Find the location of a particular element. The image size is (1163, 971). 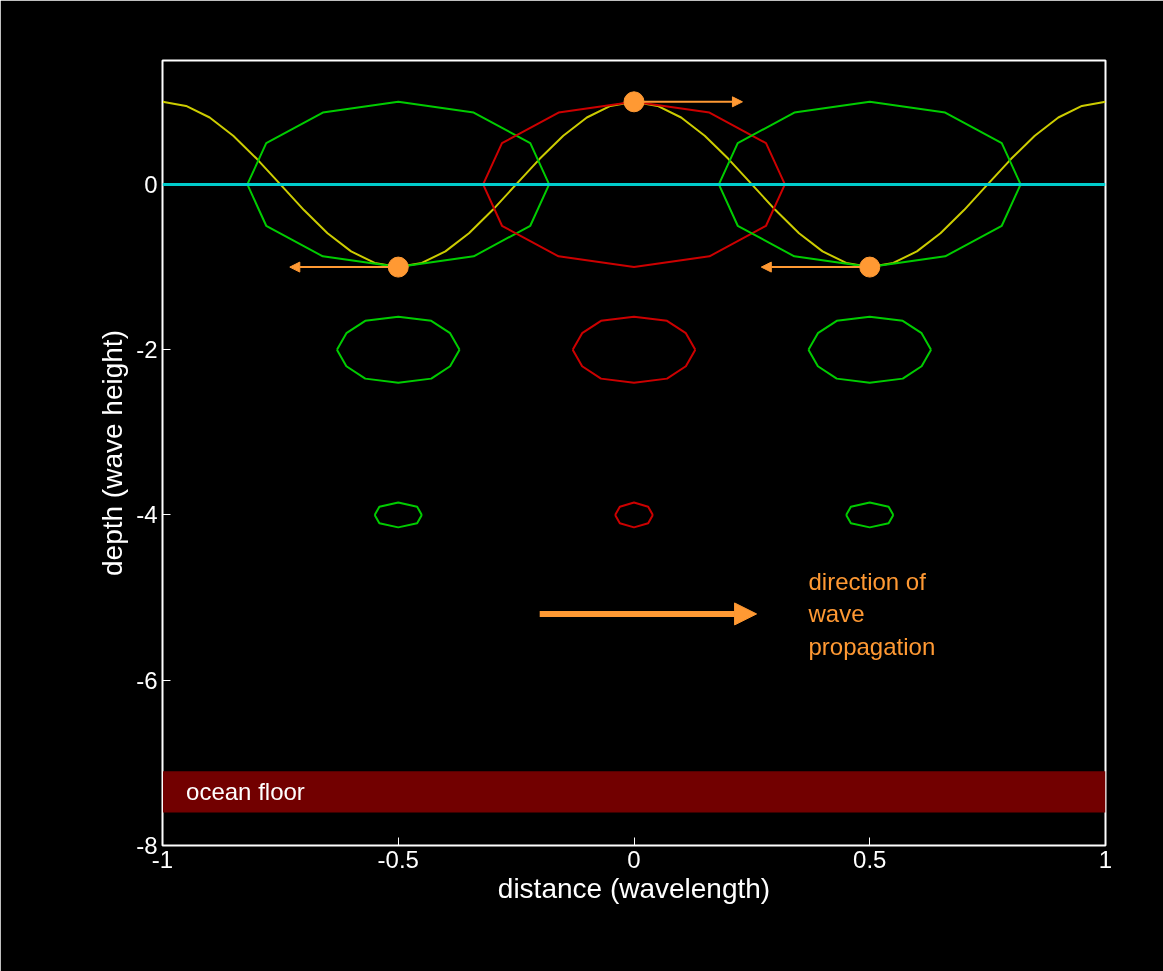

y-tick-label: -4 is located at coordinates (147, 515).